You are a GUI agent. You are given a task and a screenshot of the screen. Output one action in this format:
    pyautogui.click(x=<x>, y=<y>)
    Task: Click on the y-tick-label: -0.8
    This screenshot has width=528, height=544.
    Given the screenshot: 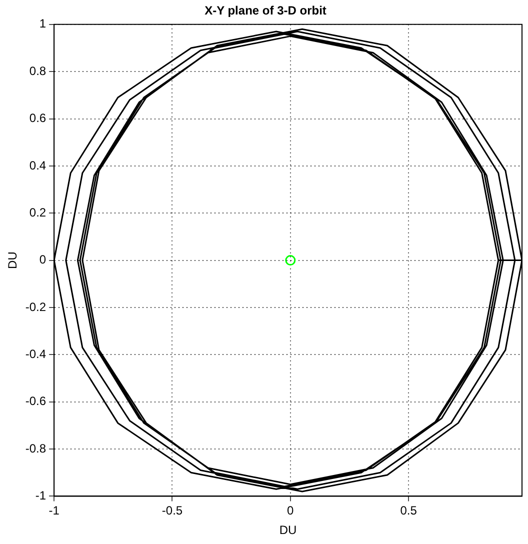 What is the action you would take?
    pyautogui.click(x=35, y=448)
    